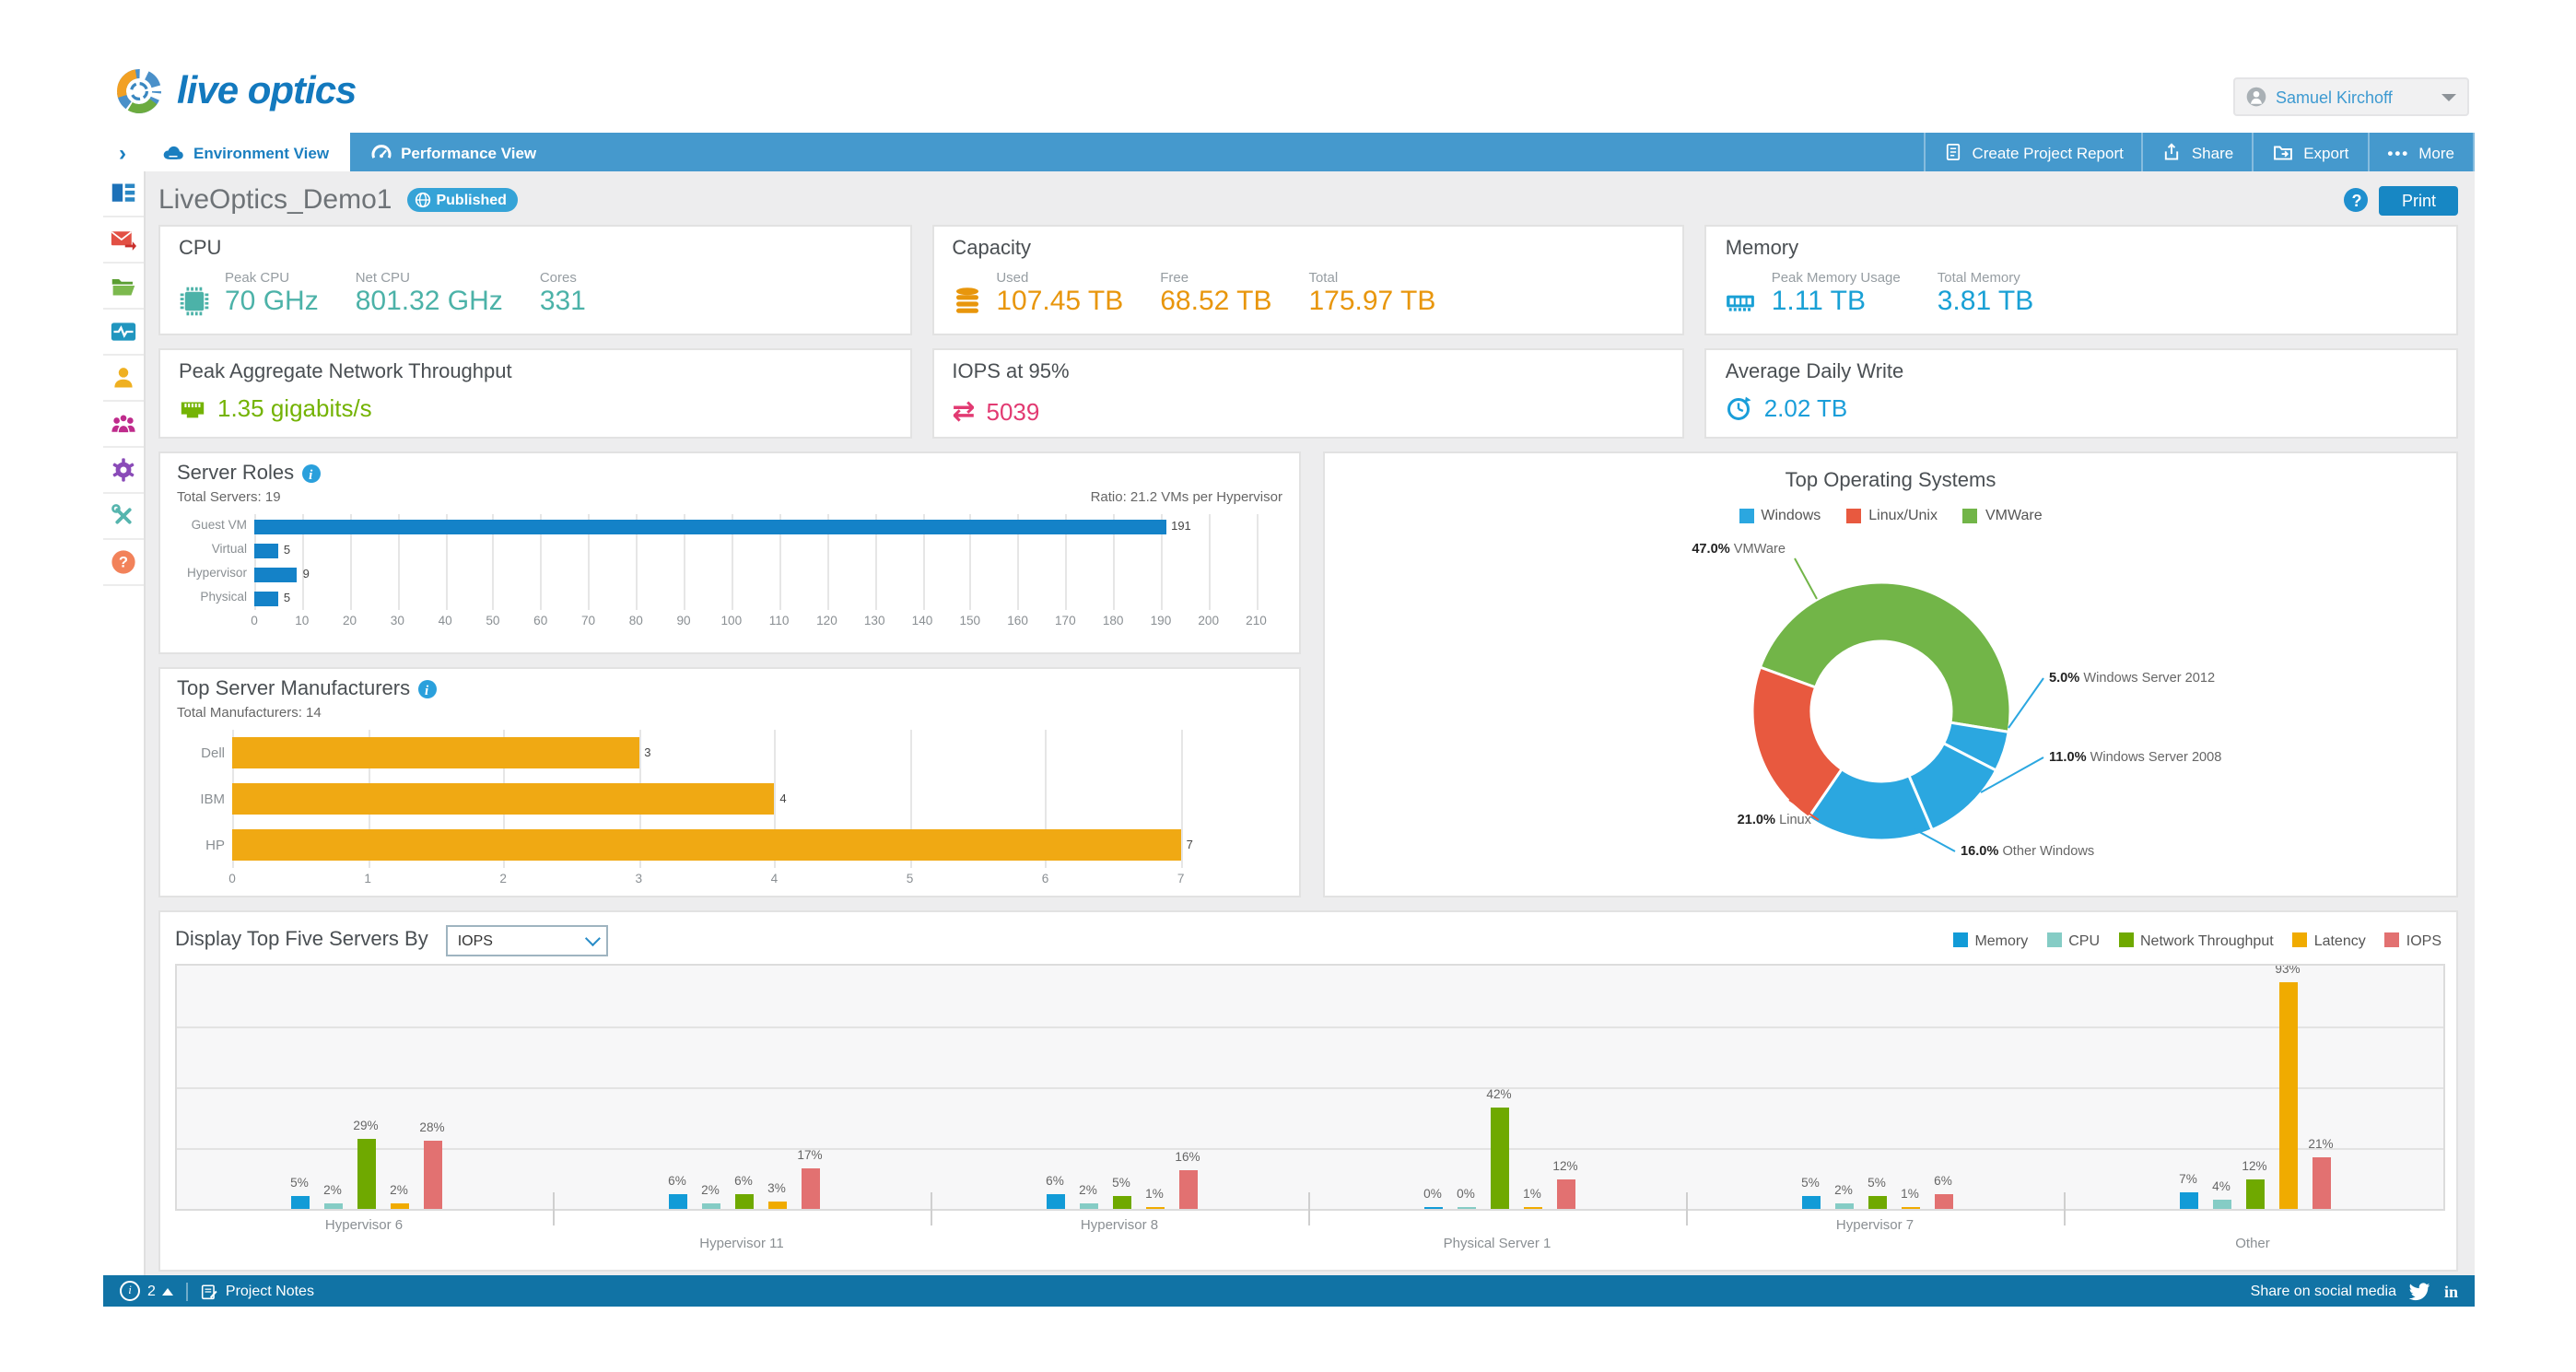 The width and height of the screenshot is (2576, 1372). I want to click on user-menu: Samuel Kirchoff, so click(2351, 96).